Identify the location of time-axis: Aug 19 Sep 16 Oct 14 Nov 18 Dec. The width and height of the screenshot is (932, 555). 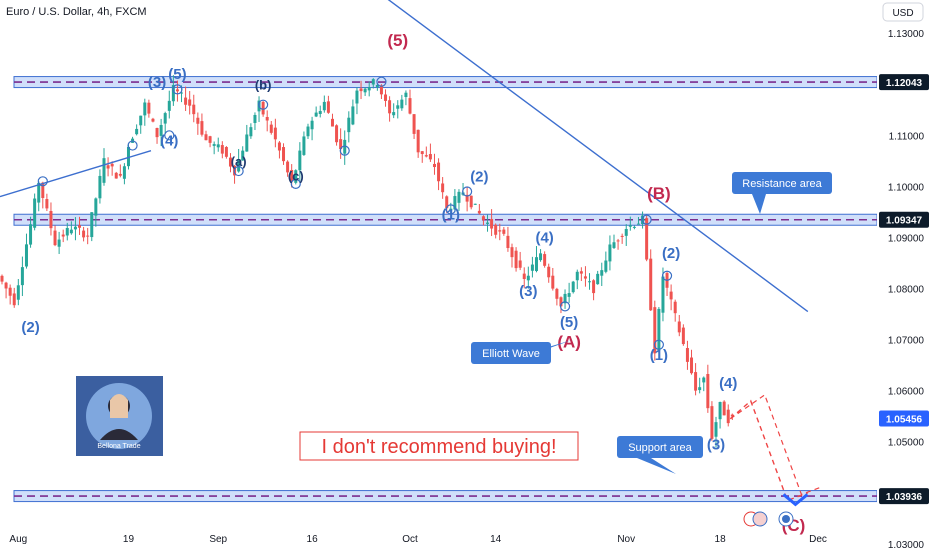
(417, 539).